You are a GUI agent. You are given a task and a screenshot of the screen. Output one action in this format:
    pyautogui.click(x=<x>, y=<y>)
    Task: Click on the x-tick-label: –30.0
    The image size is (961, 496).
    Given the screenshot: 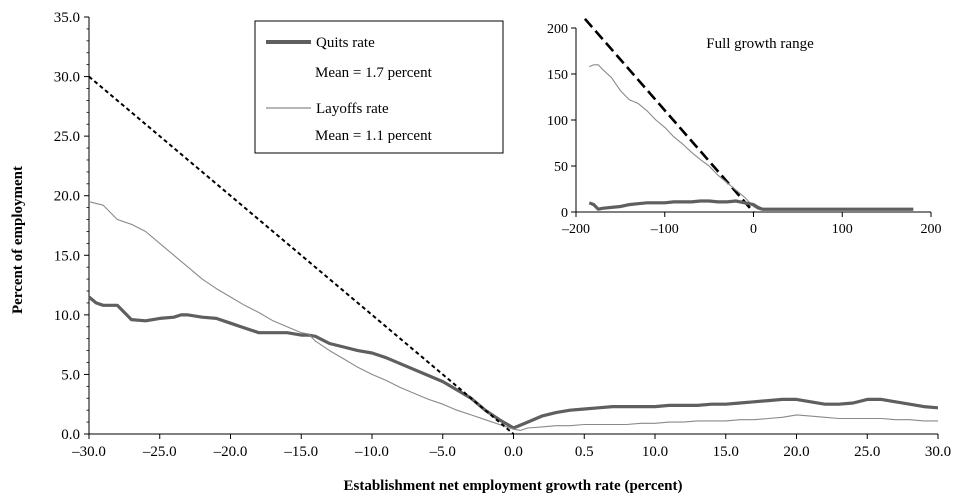 What is the action you would take?
    pyautogui.click(x=88, y=452)
    